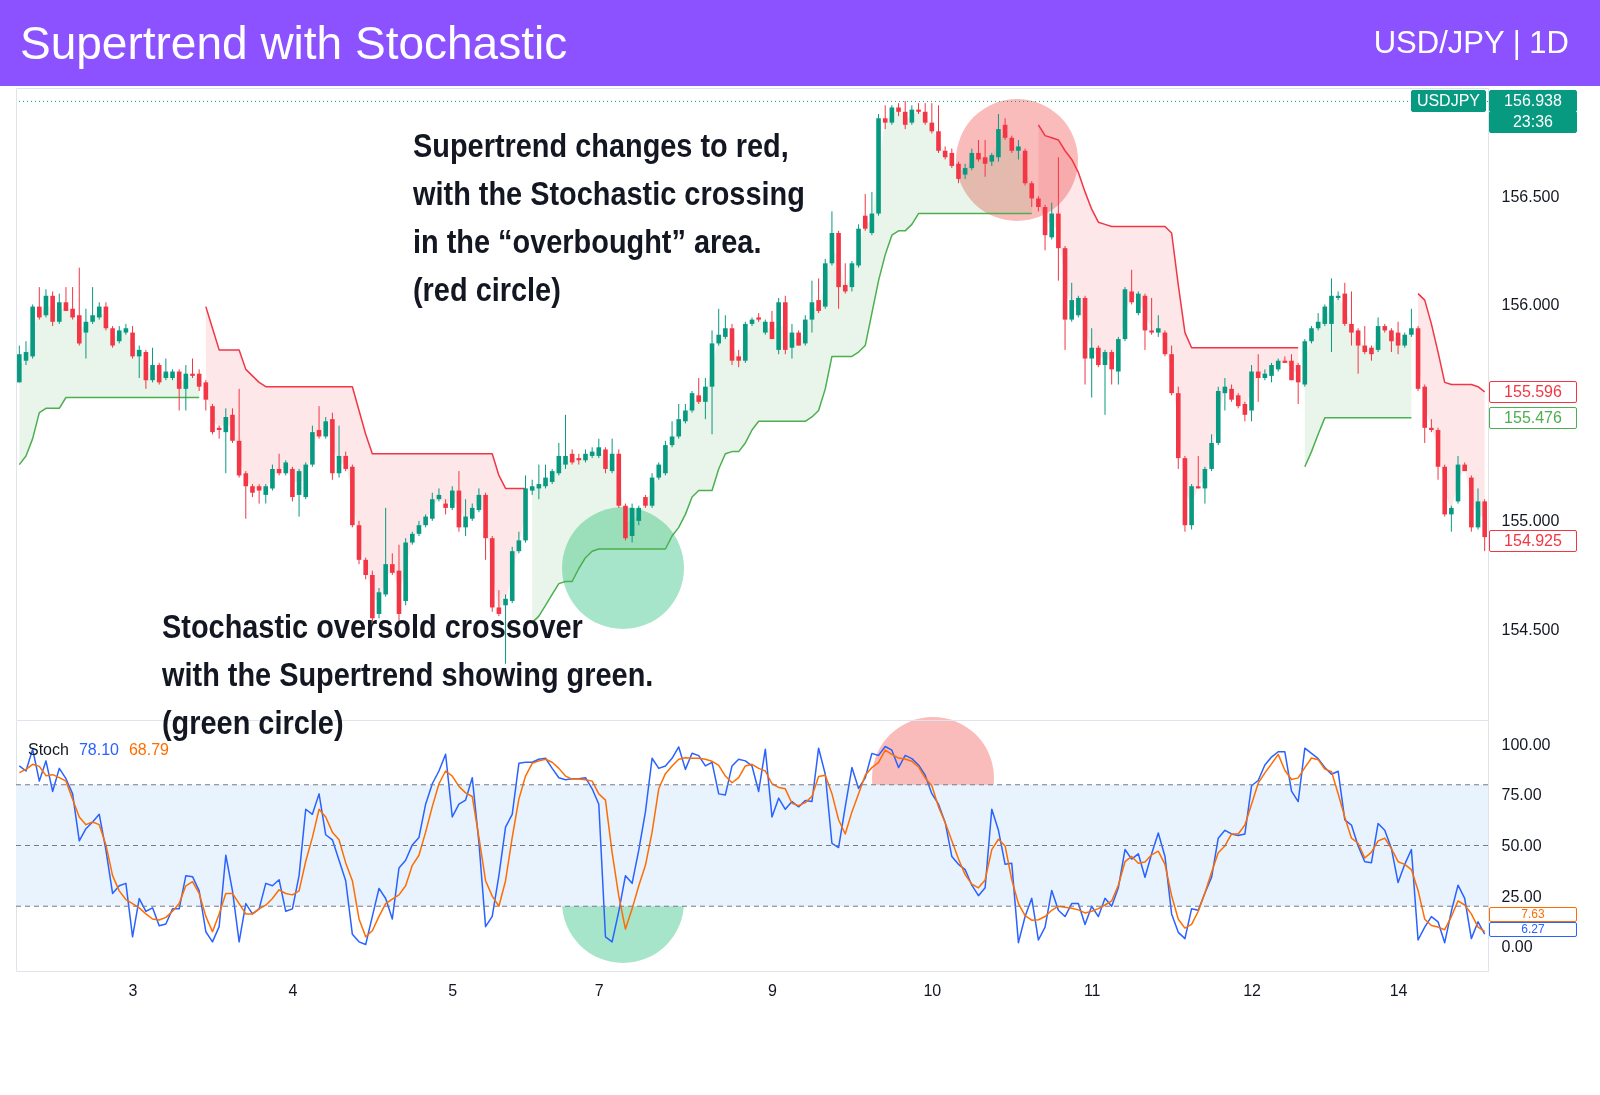 The width and height of the screenshot is (1600, 1095). I want to click on y-tick-label: 50.00, so click(1521, 845).